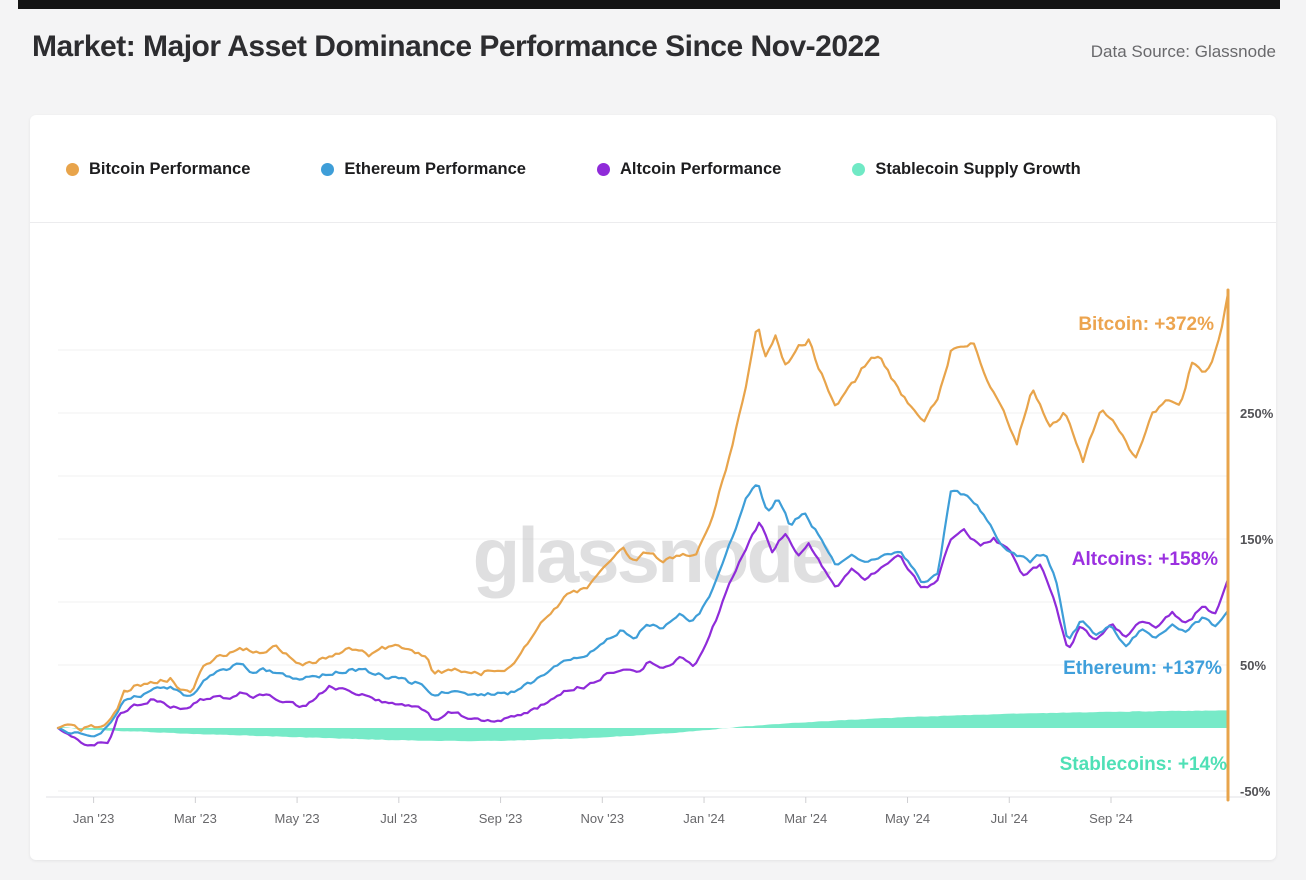  I want to click on legend-label: Ethereum Performance, so click(435, 168).